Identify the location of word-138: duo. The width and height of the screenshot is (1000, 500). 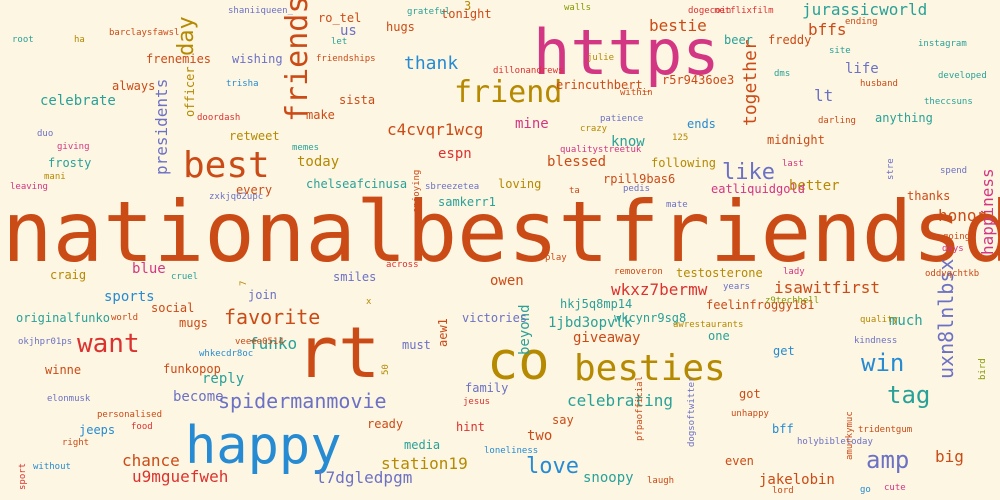
(45, 134).